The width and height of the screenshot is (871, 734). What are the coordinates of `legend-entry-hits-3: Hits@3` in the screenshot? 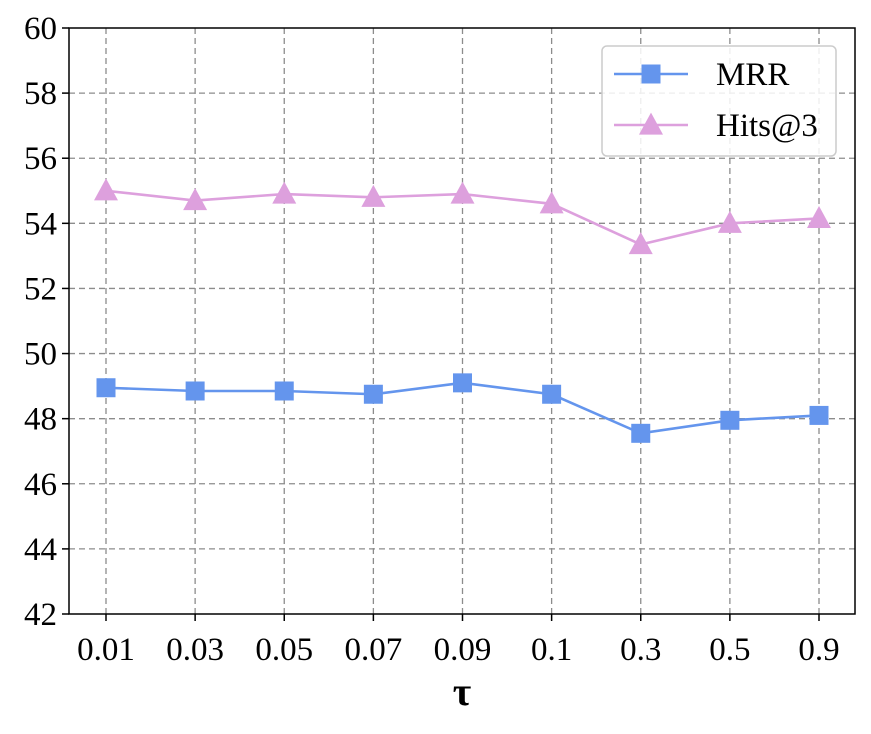 It's located at (716, 126).